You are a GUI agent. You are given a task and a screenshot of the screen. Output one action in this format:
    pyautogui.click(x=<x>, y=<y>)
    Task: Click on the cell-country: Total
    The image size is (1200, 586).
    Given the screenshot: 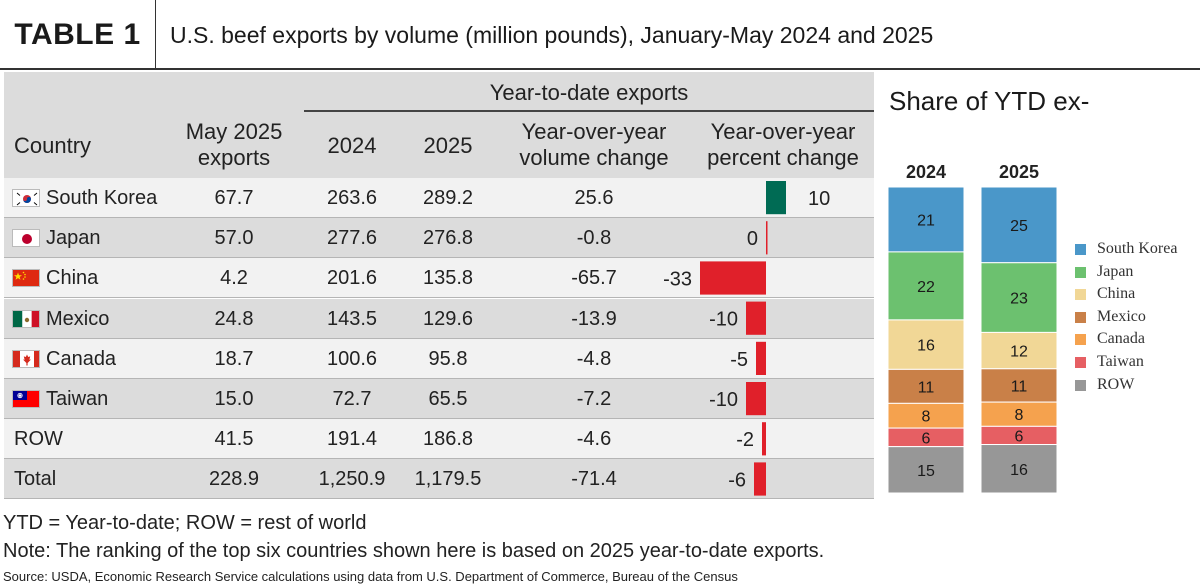 What is the action you would take?
    pyautogui.click(x=35, y=479)
    